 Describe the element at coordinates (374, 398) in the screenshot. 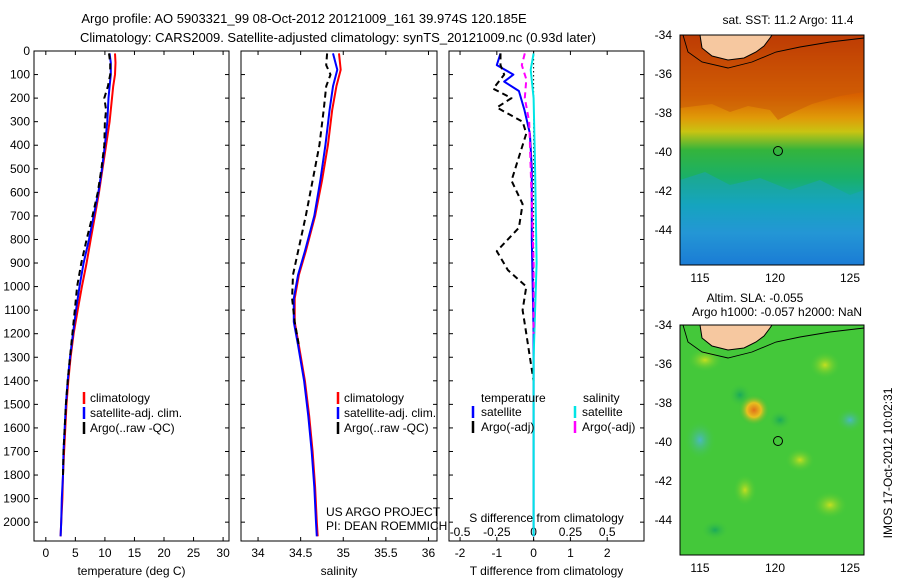

I see `legend-label-climatology: climatology` at that location.